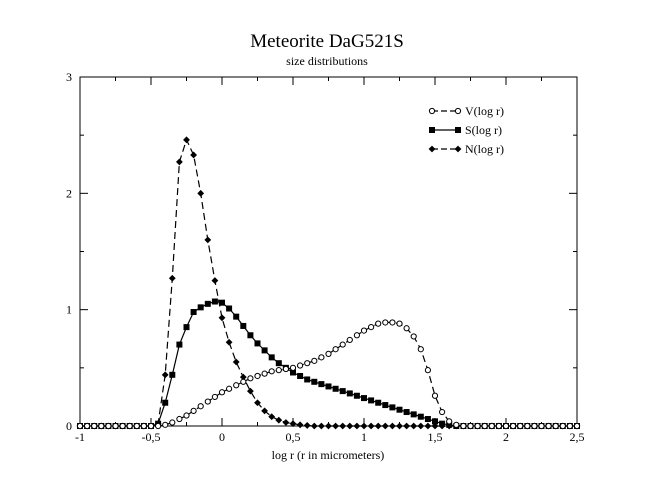 The height and width of the screenshot is (502, 650). I want to click on legend-label: N(log r), so click(484, 149).